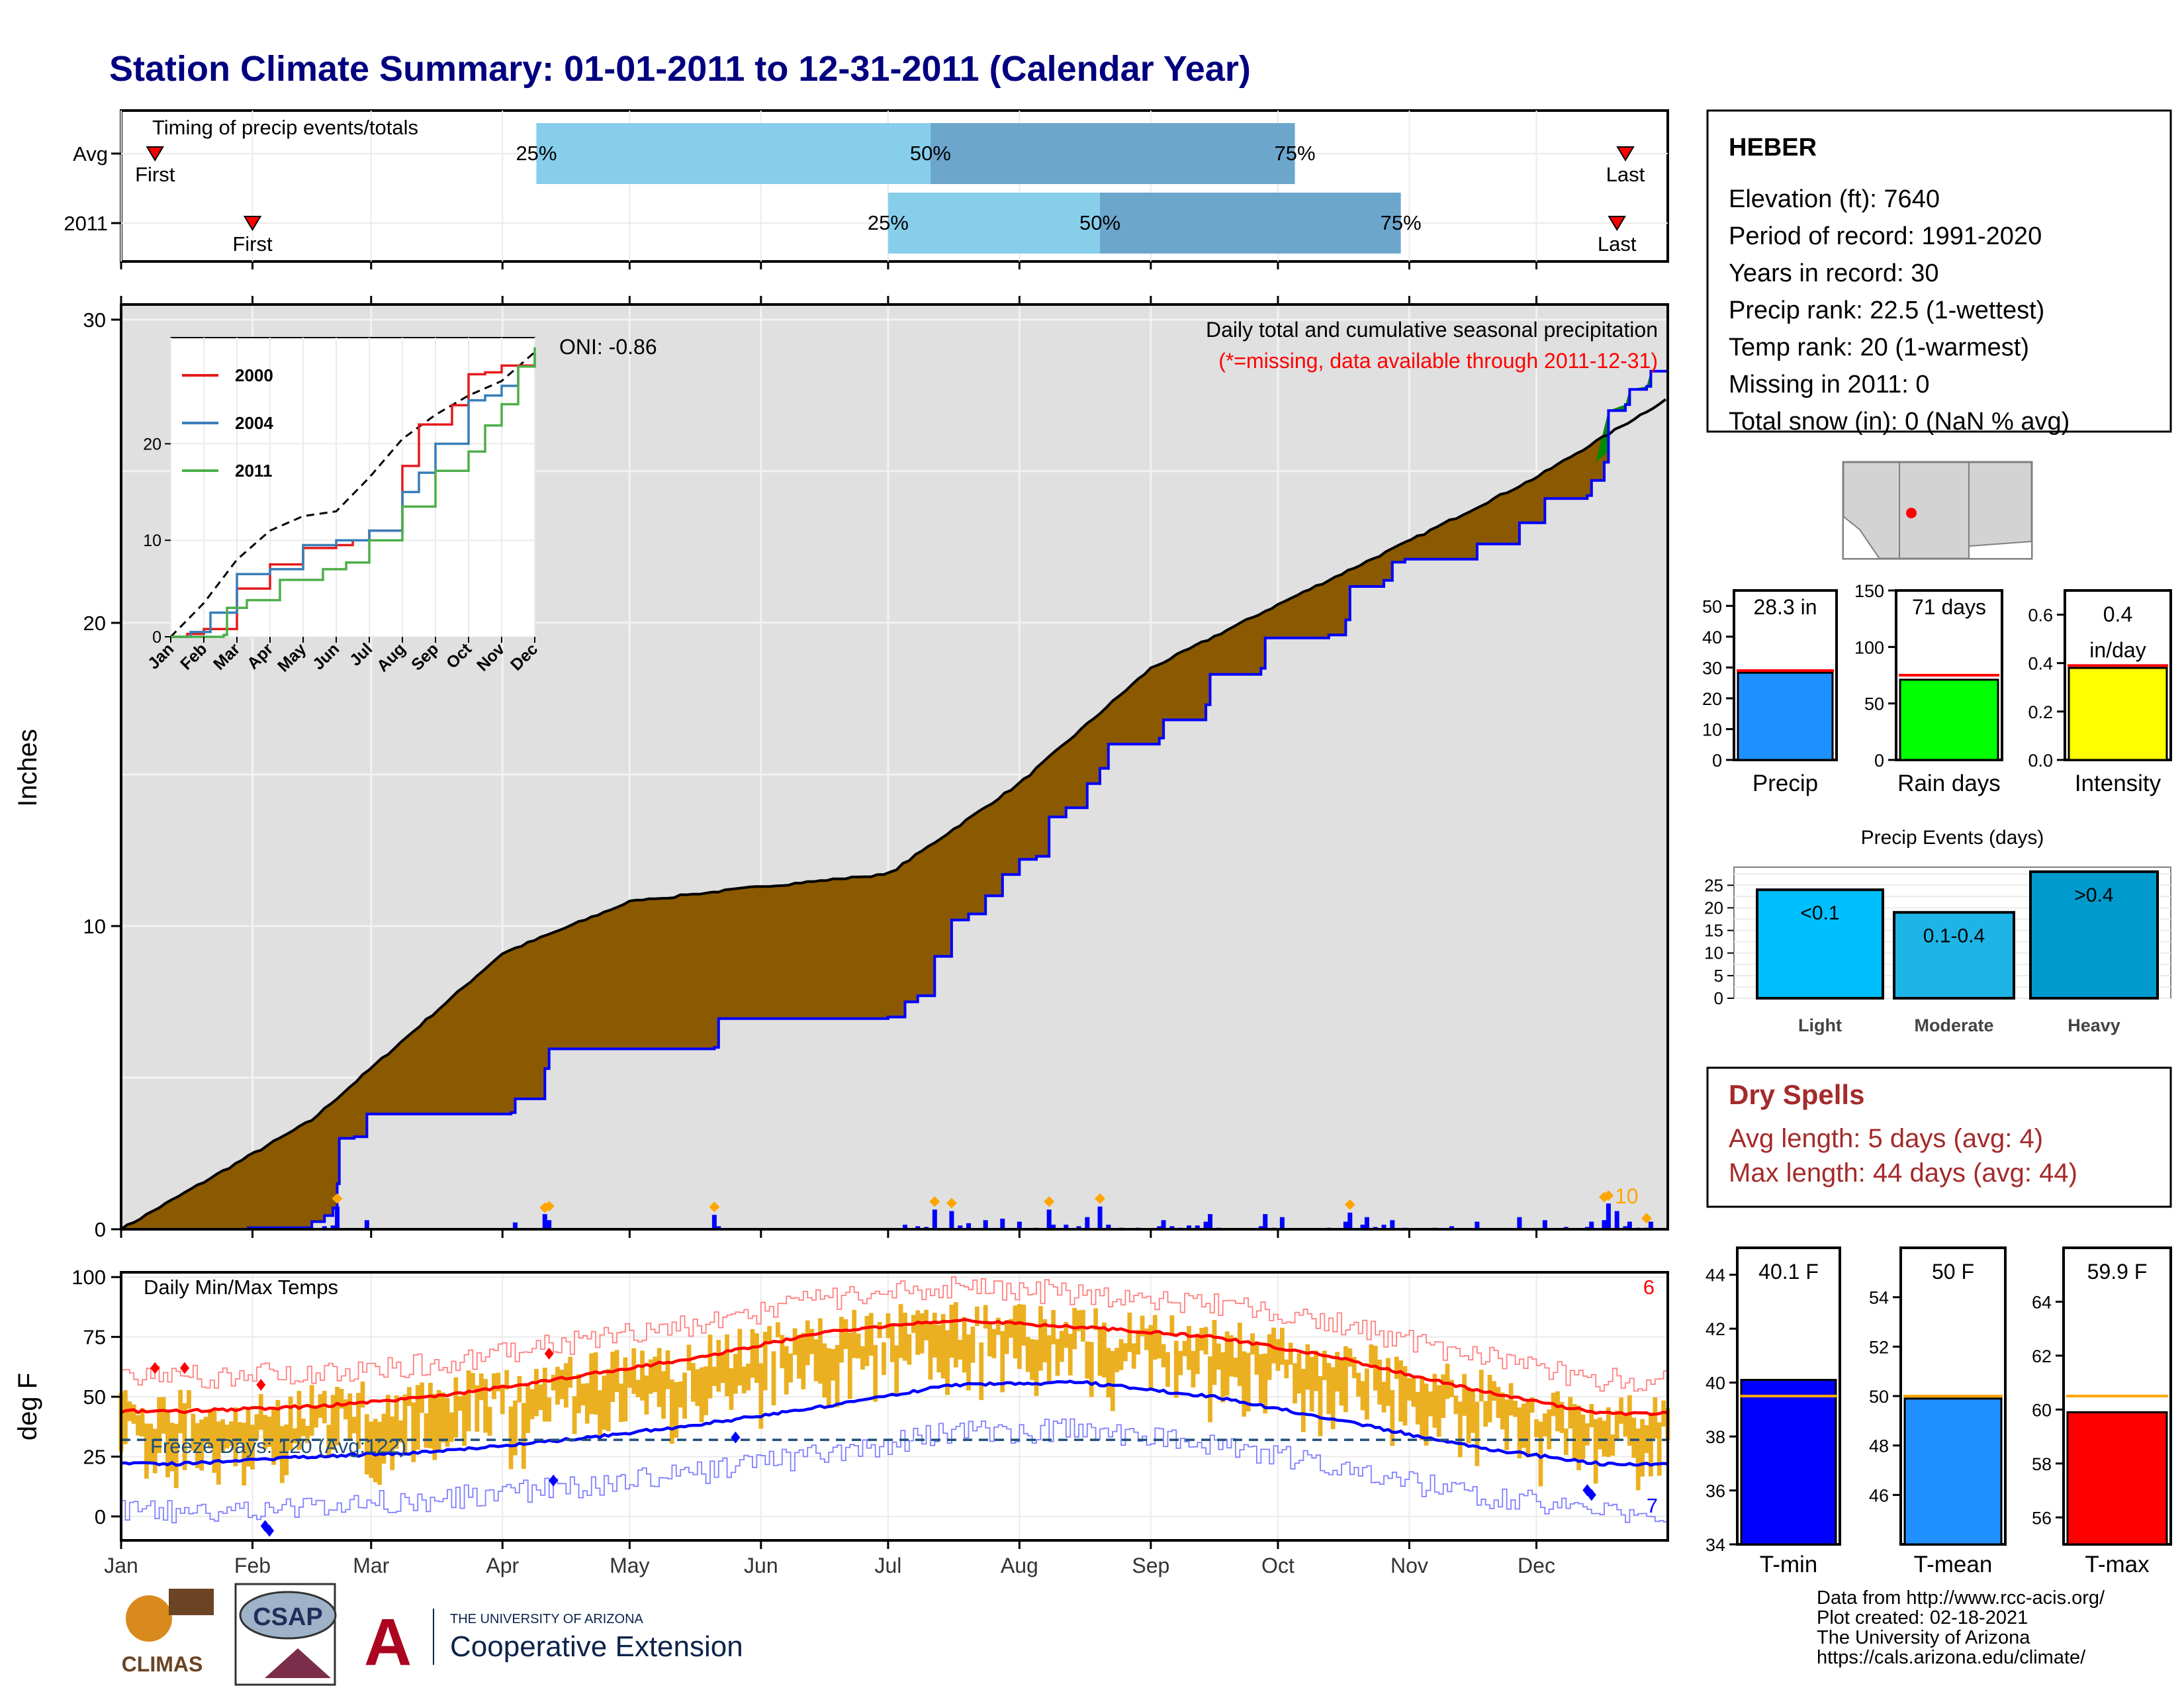 This screenshot has width=2184, height=1688. Describe the element at coordinates (353, 487) in the screenshot. I see `inset-plot` at that location.